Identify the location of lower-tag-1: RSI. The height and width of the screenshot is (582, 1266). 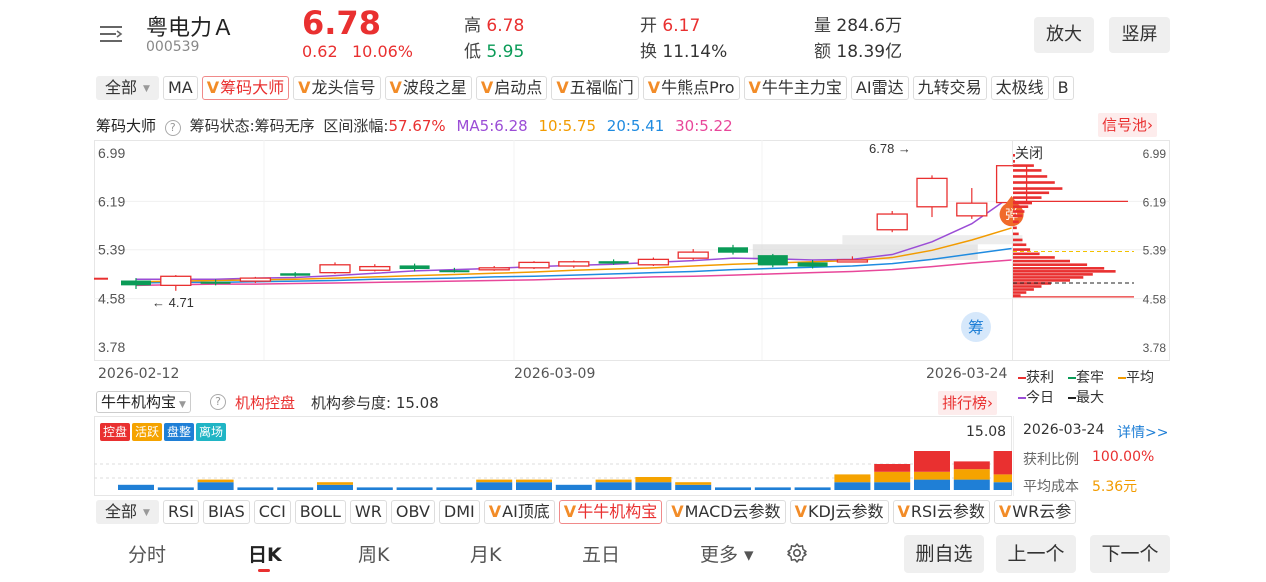
(180, 512).